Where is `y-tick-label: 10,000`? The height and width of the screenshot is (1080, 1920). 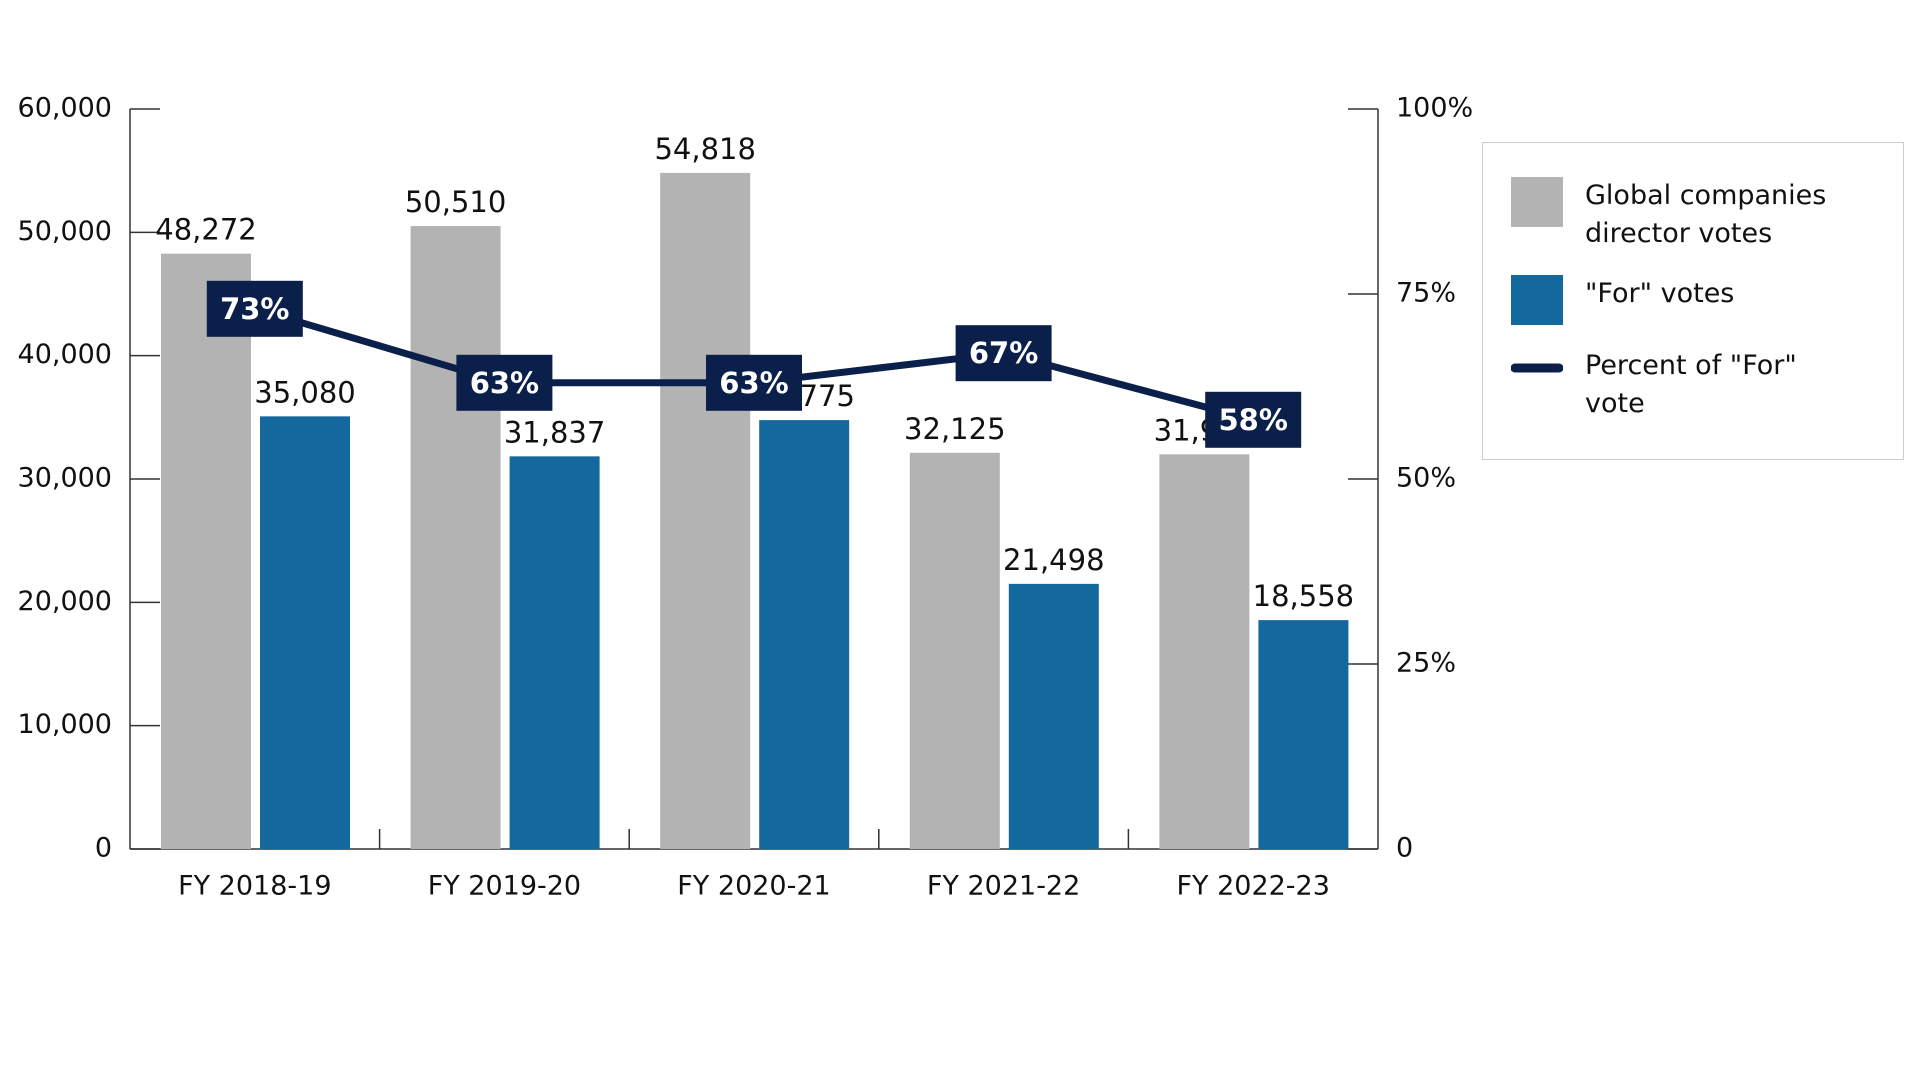
y-tick-label: 10,000 is located at coordinates (65, 724).